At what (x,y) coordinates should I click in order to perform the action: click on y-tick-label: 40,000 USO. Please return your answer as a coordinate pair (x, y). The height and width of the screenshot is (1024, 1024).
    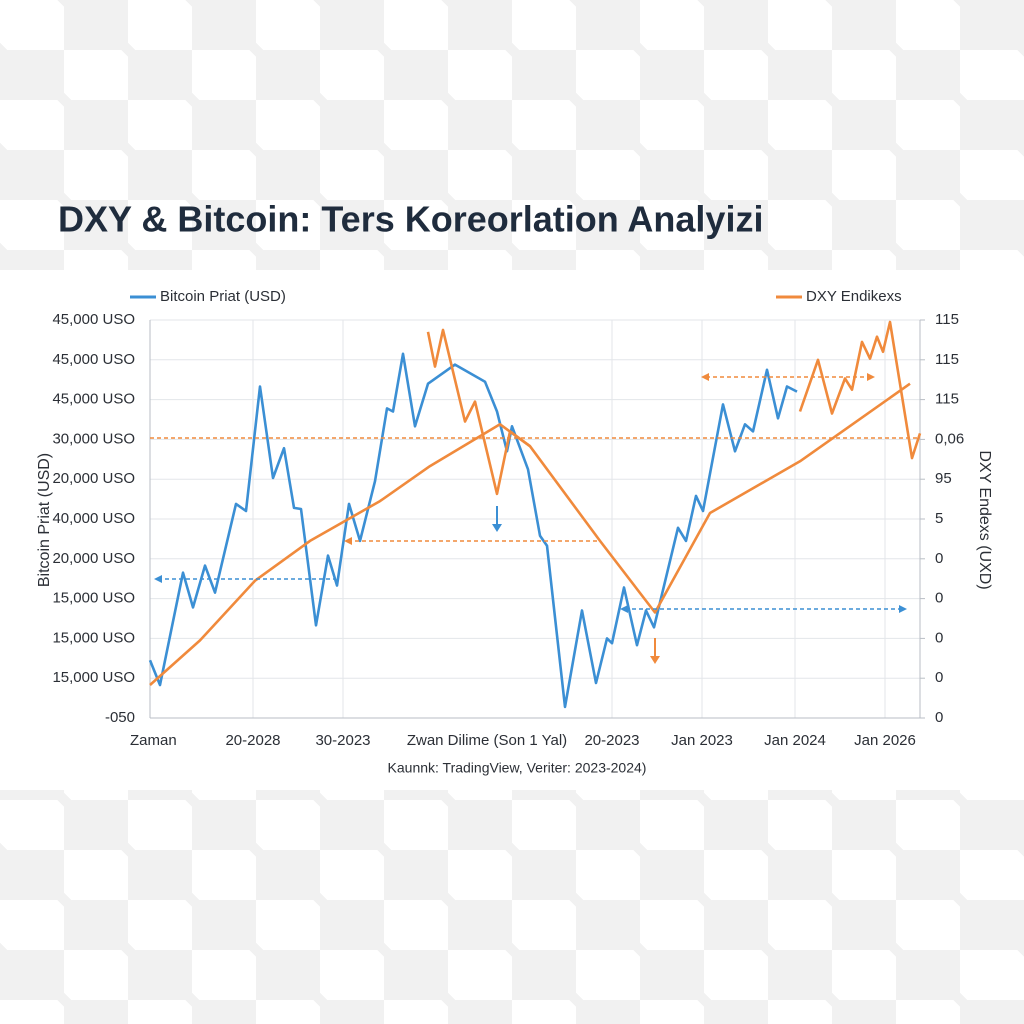
    Looking at the image, I should click on (93, 518).